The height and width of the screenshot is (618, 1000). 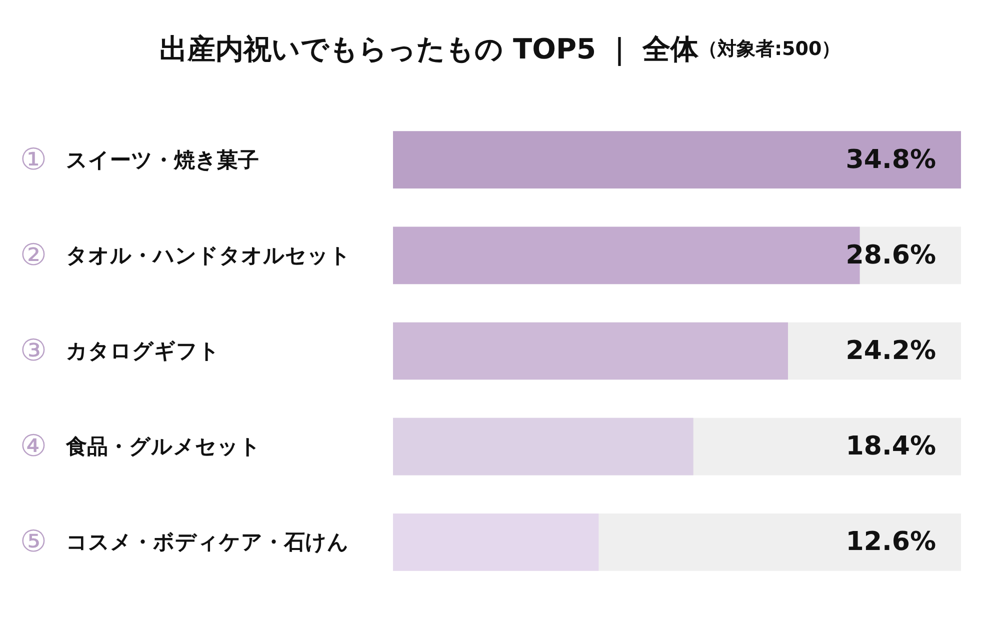 What do you see at coordinates (891, 447) in the screenshot?
I see `data-label: 18.4%` at bounding box center [891, 447].